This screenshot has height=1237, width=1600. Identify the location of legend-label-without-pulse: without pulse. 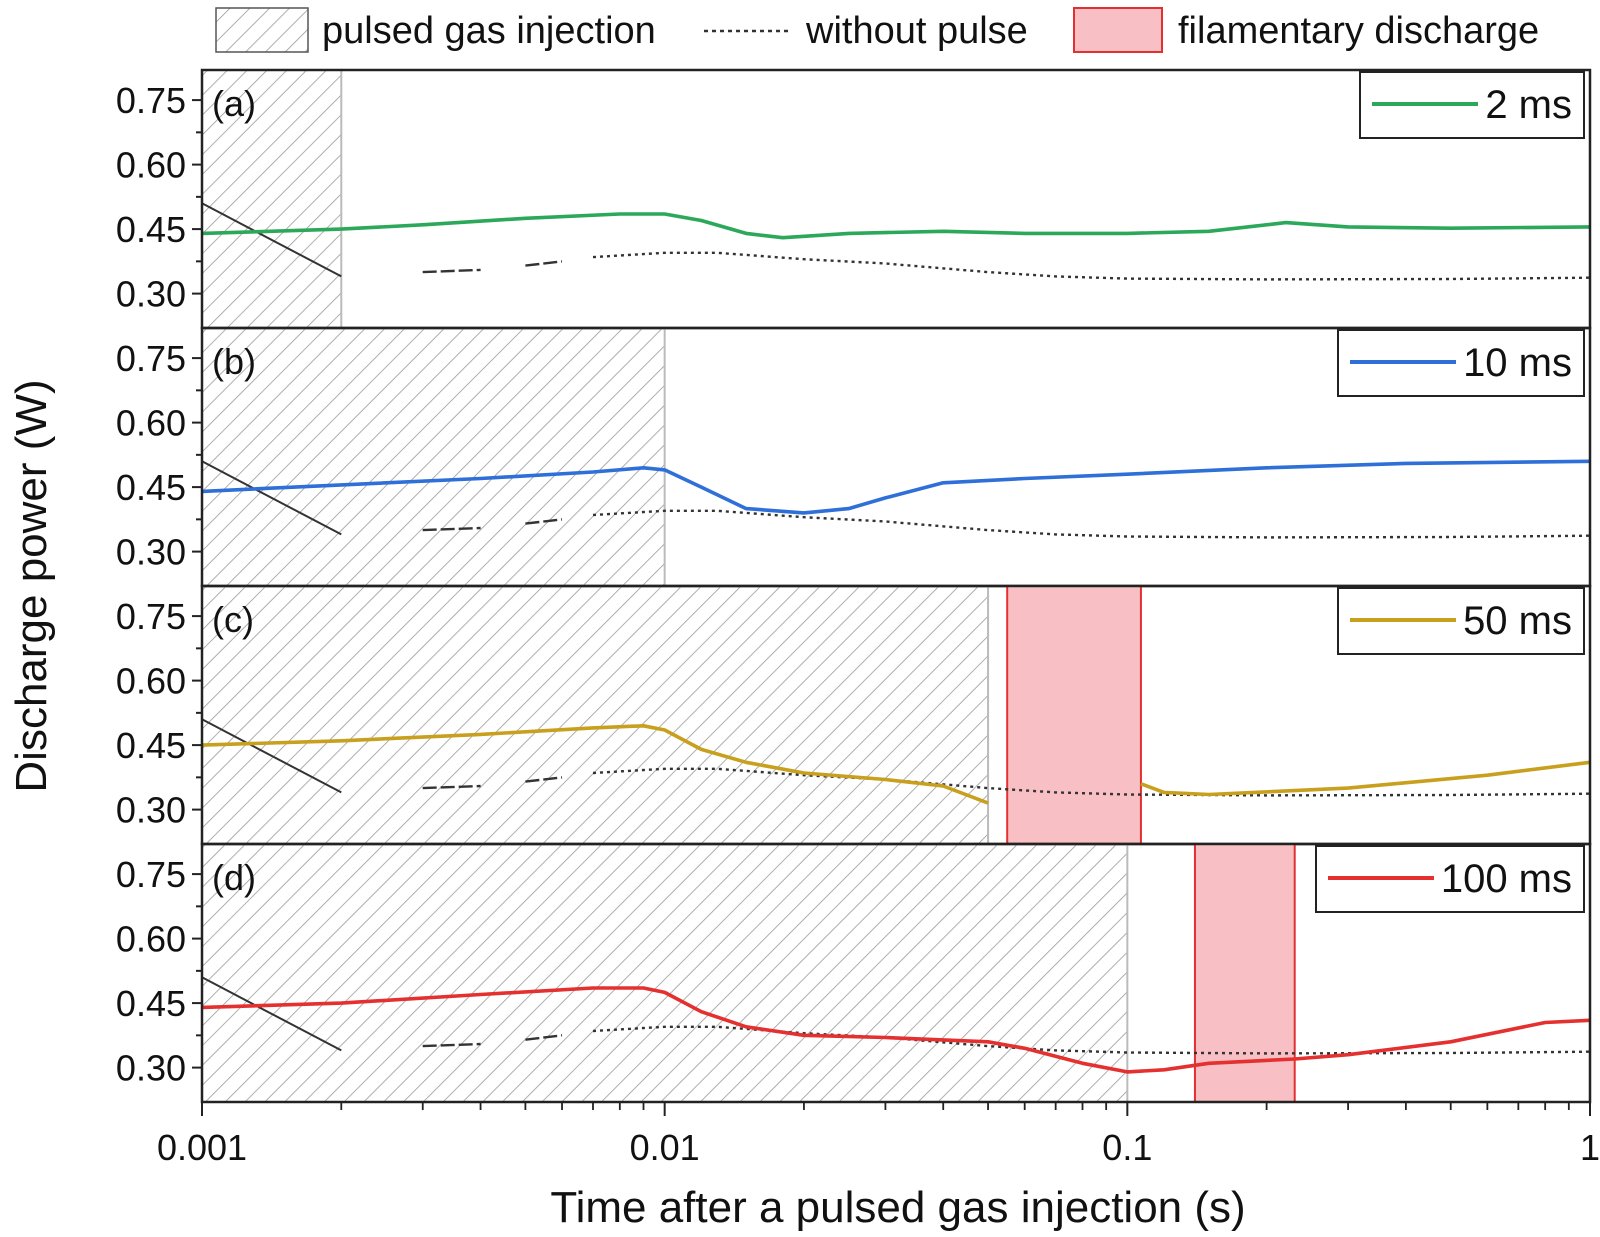
(916, 31).